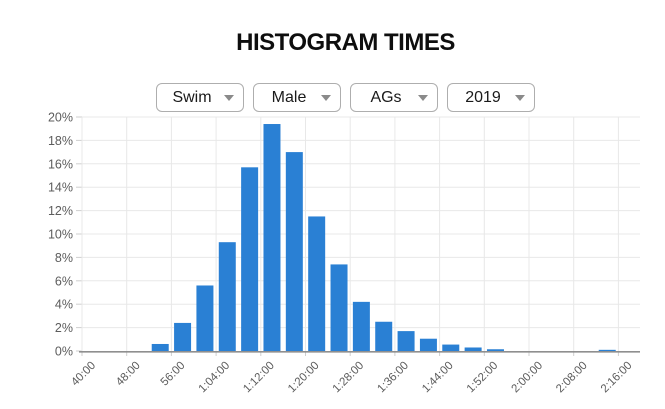 The height and width of the screenshot is (409, 665). What do you see at coordinates (64, 281) in the screenshot?
I see `y-tick-label: 6%` at bounding box center [64, 281].